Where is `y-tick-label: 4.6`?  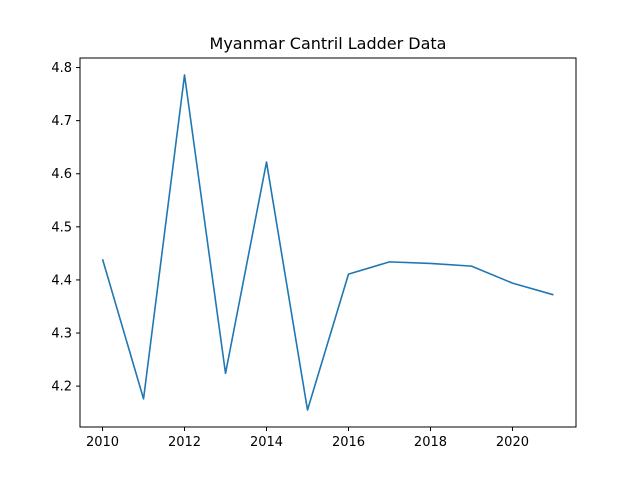
y-tick-label: 4.6 is located at coordinates (61, 174).